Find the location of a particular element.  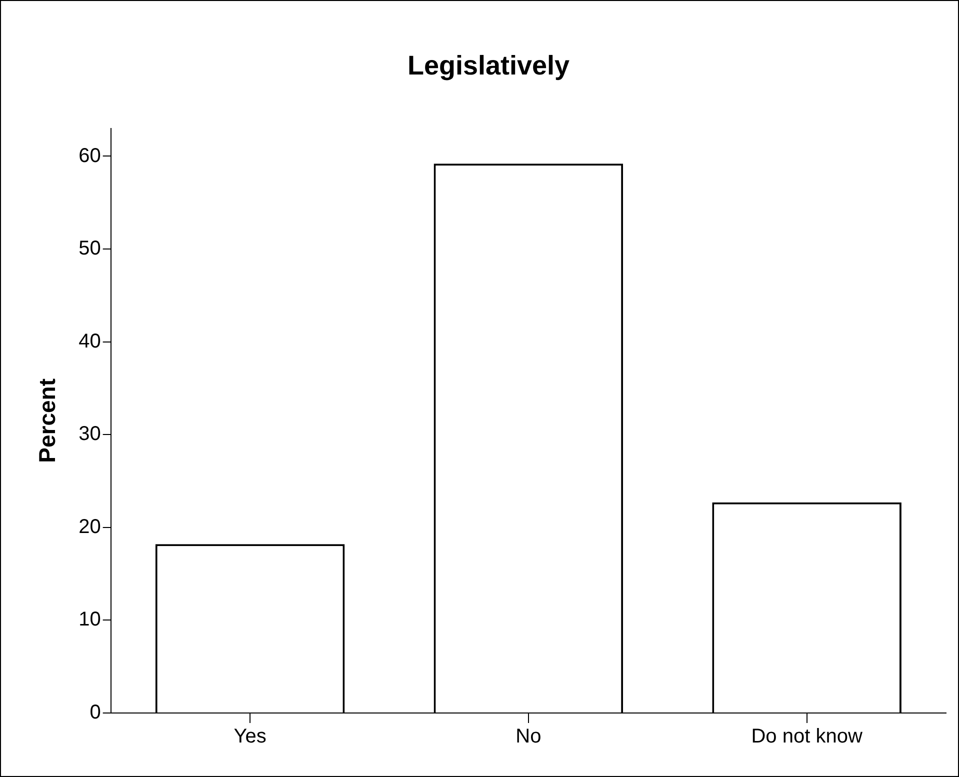

chart-title: Legislatively is located at coordinates (488, 65).